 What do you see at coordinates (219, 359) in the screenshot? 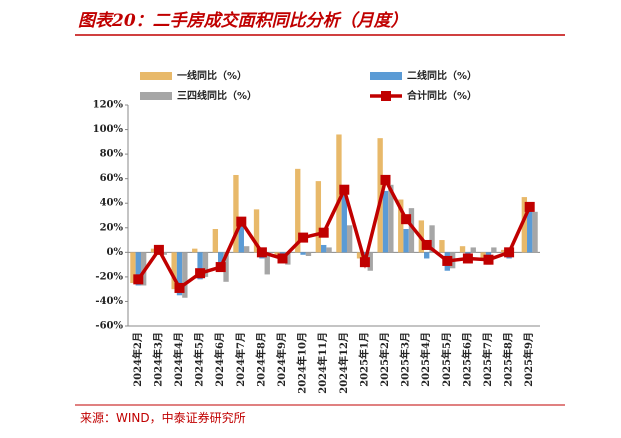
I see `x-tick-label: 2024年6月` at bounding box center [219, 359].